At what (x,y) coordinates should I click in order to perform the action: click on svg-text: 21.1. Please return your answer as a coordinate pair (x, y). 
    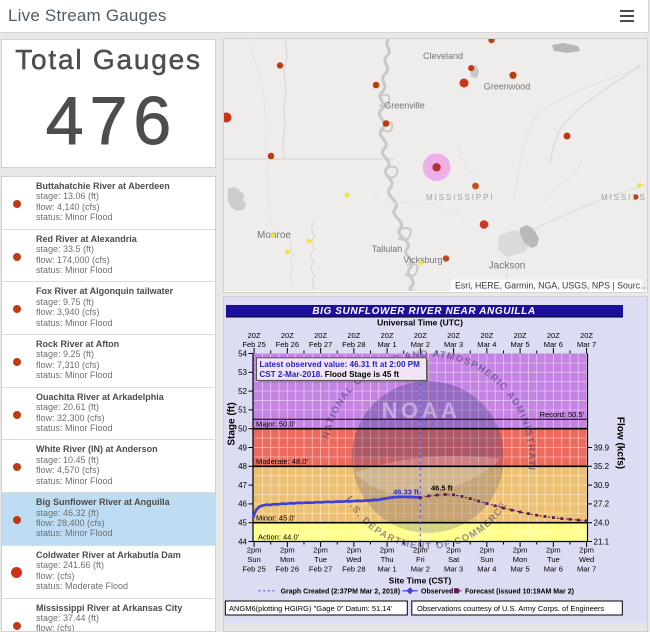
    Looking at the image, I should click on (602, 541).